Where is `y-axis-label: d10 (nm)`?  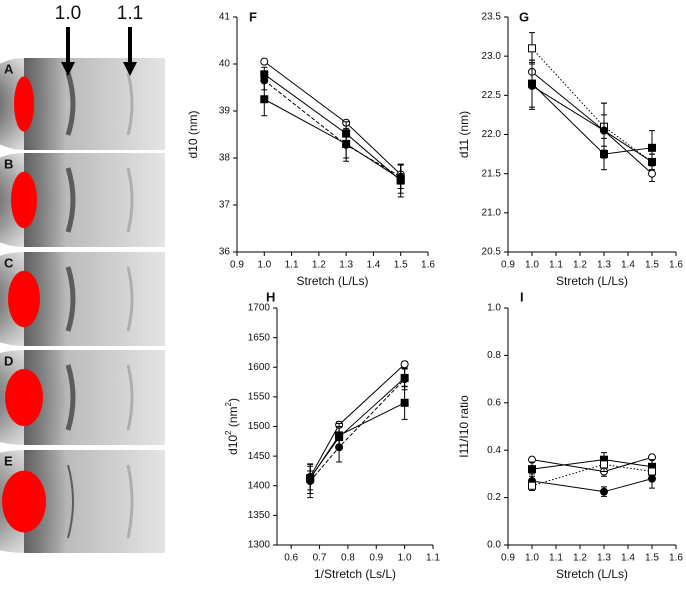
y-axis-label: d10 (nm) is located at coordinates (193, 134).